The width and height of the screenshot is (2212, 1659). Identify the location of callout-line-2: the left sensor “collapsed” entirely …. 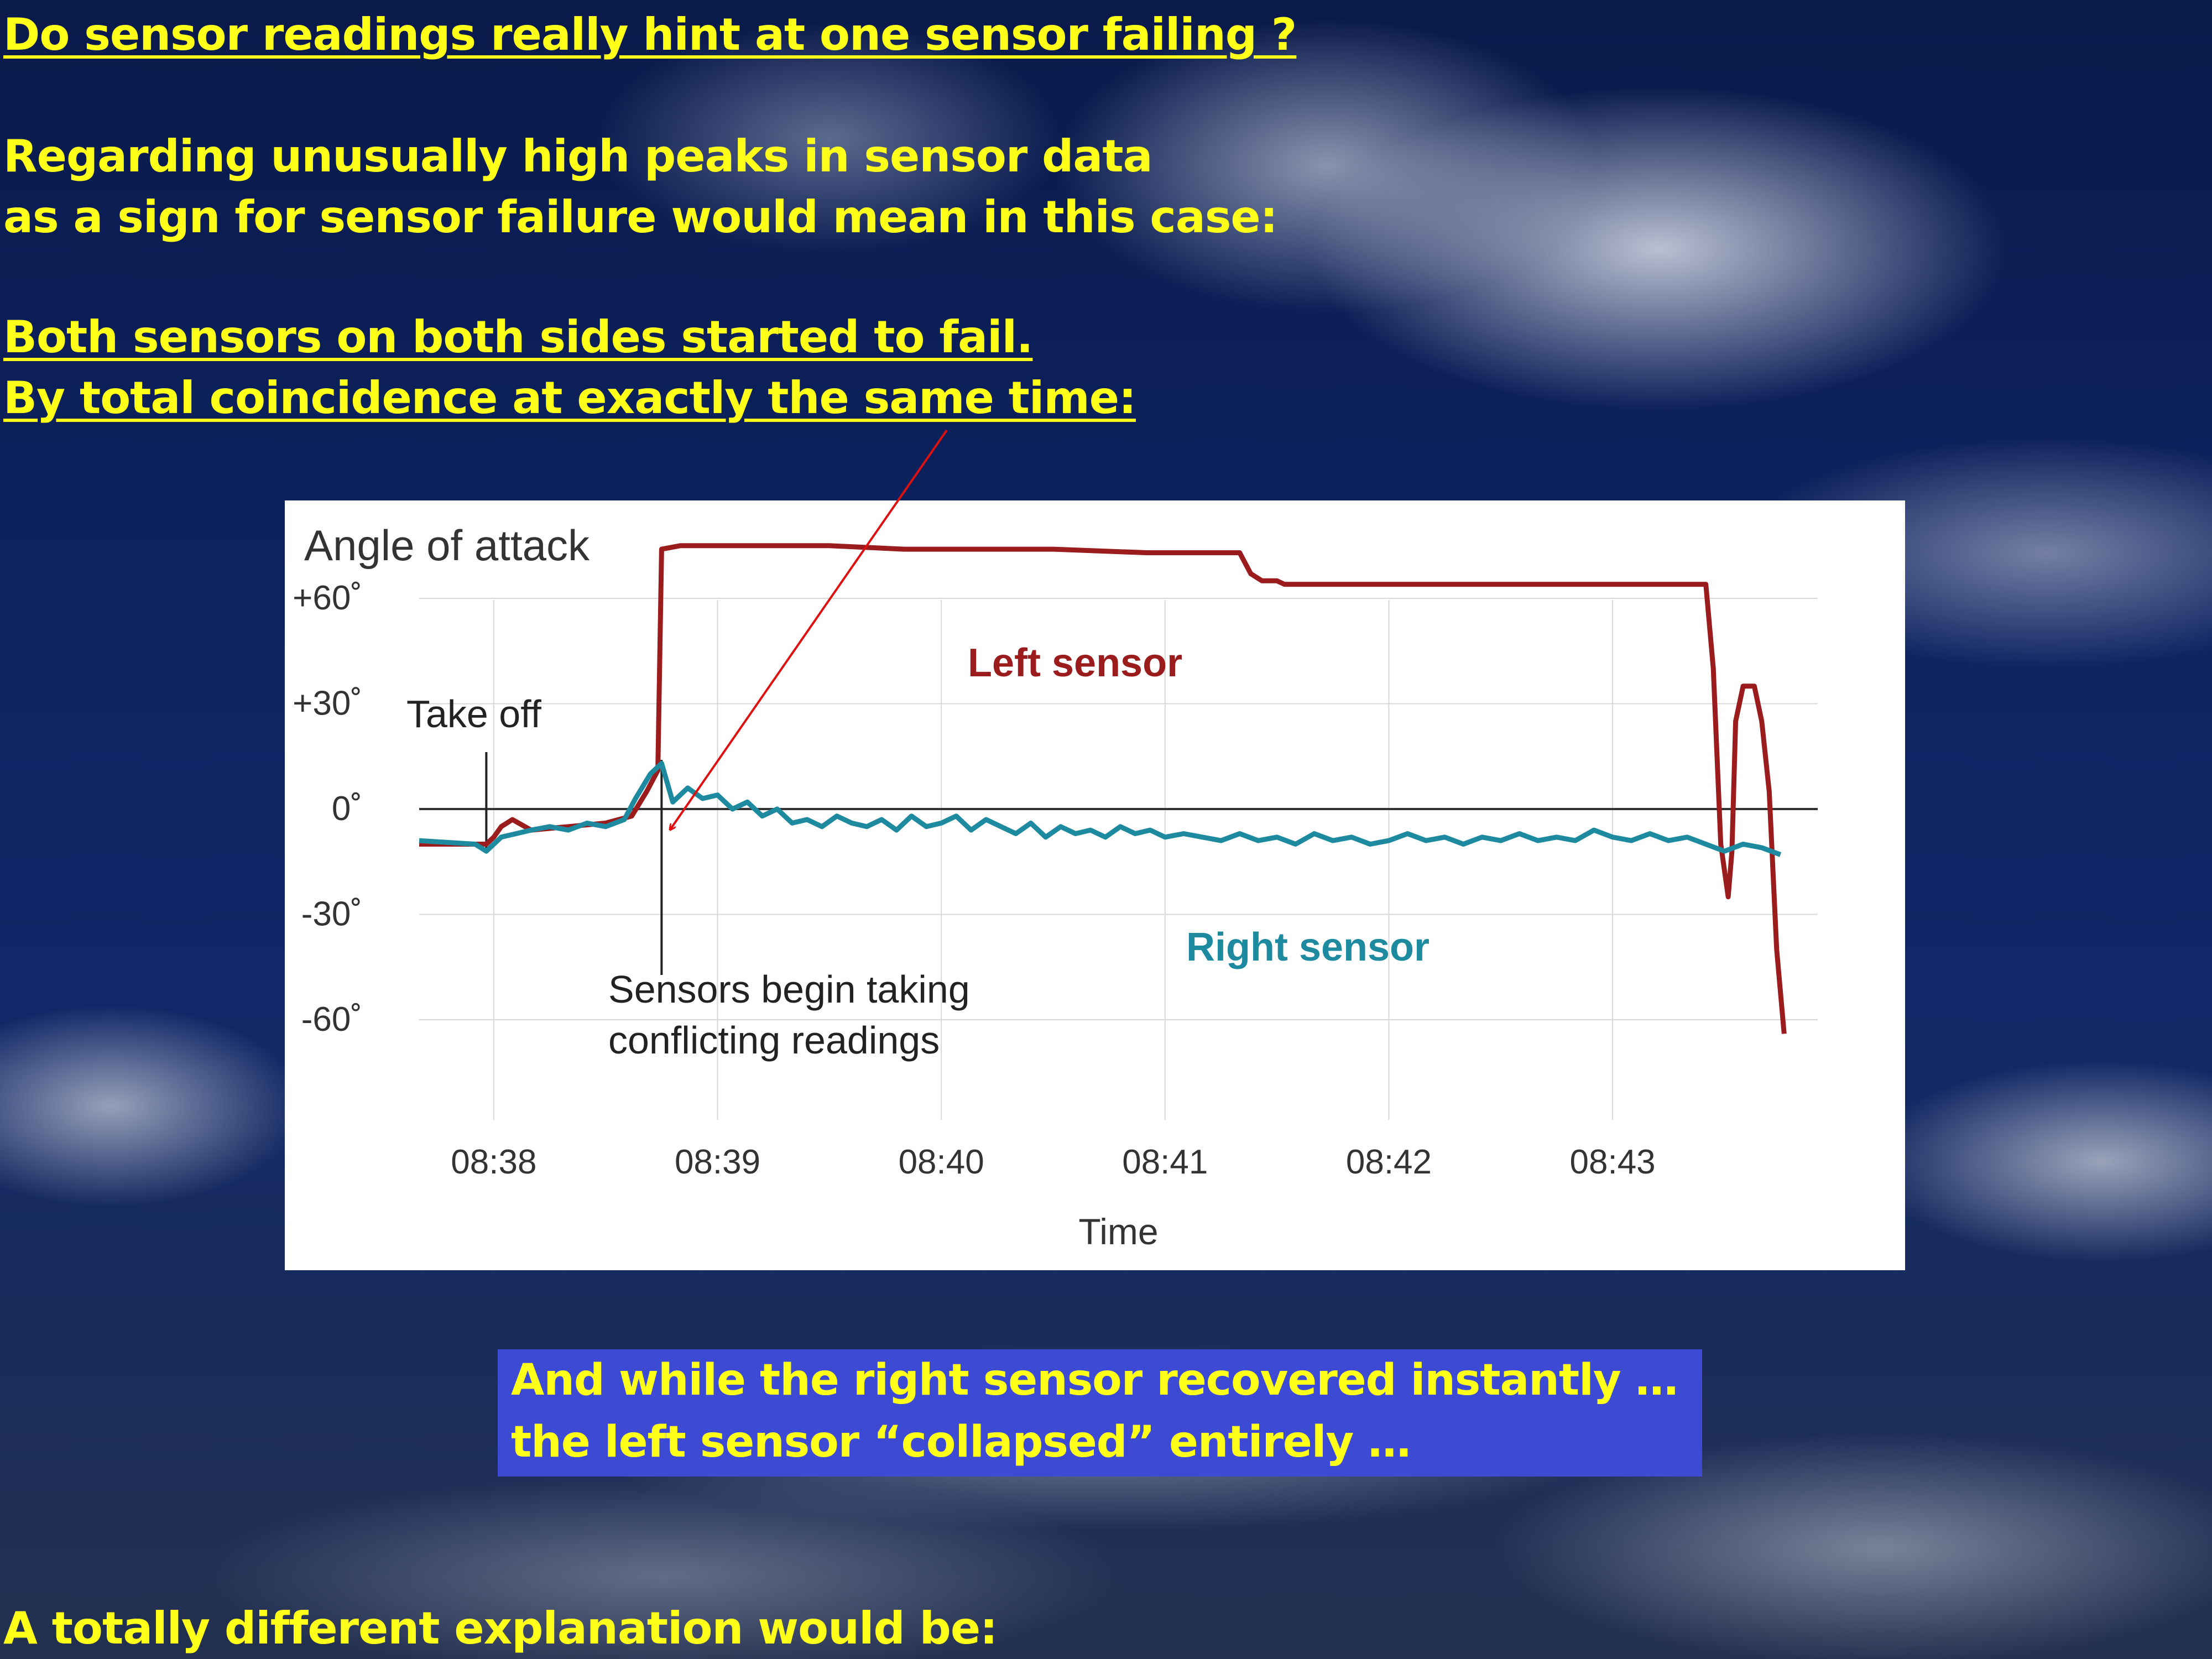
(961, 1442).